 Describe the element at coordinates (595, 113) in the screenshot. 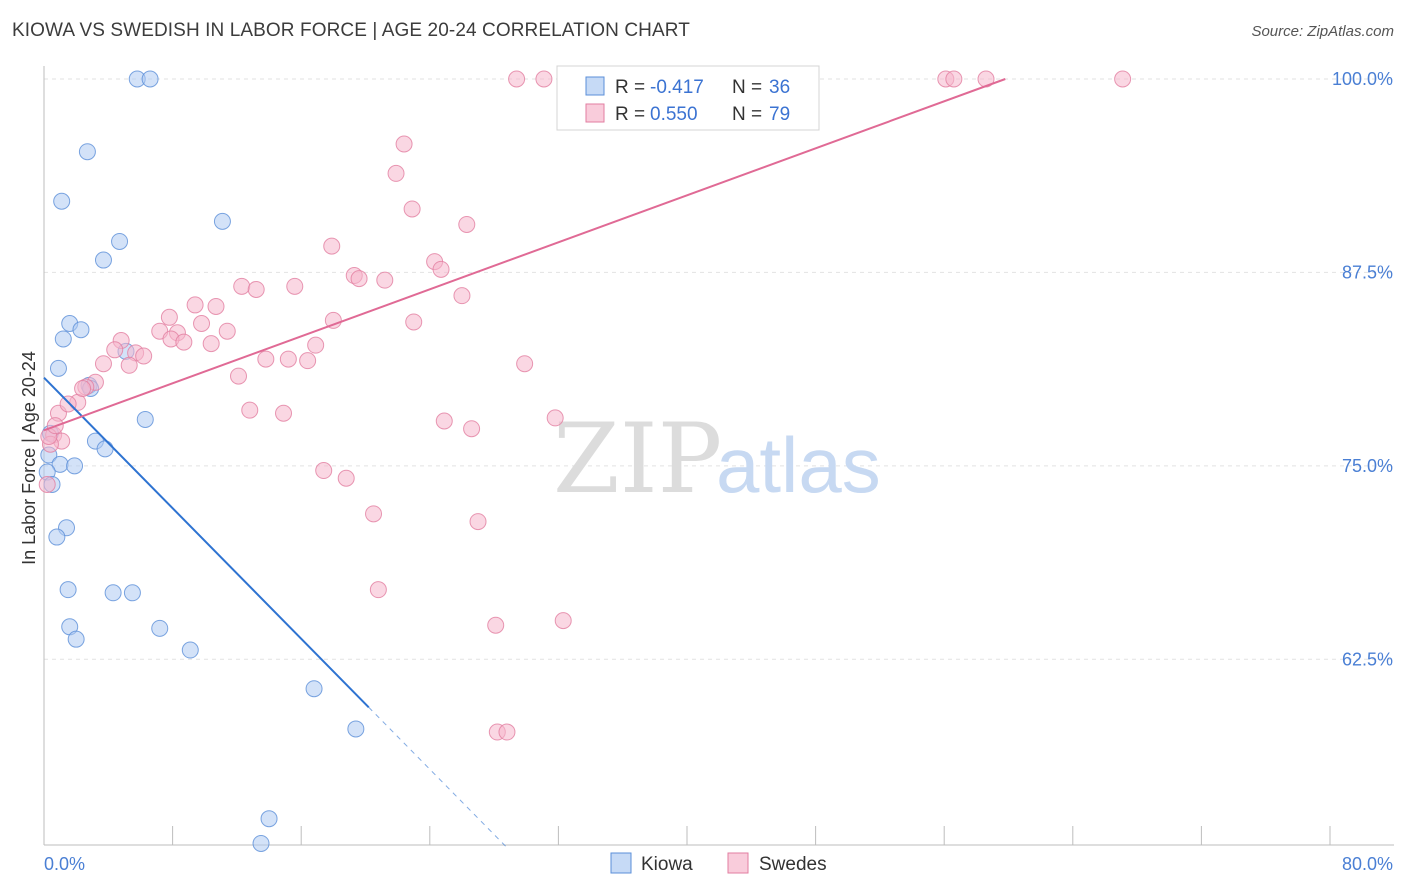

I see `swedes-swatch` at that location.